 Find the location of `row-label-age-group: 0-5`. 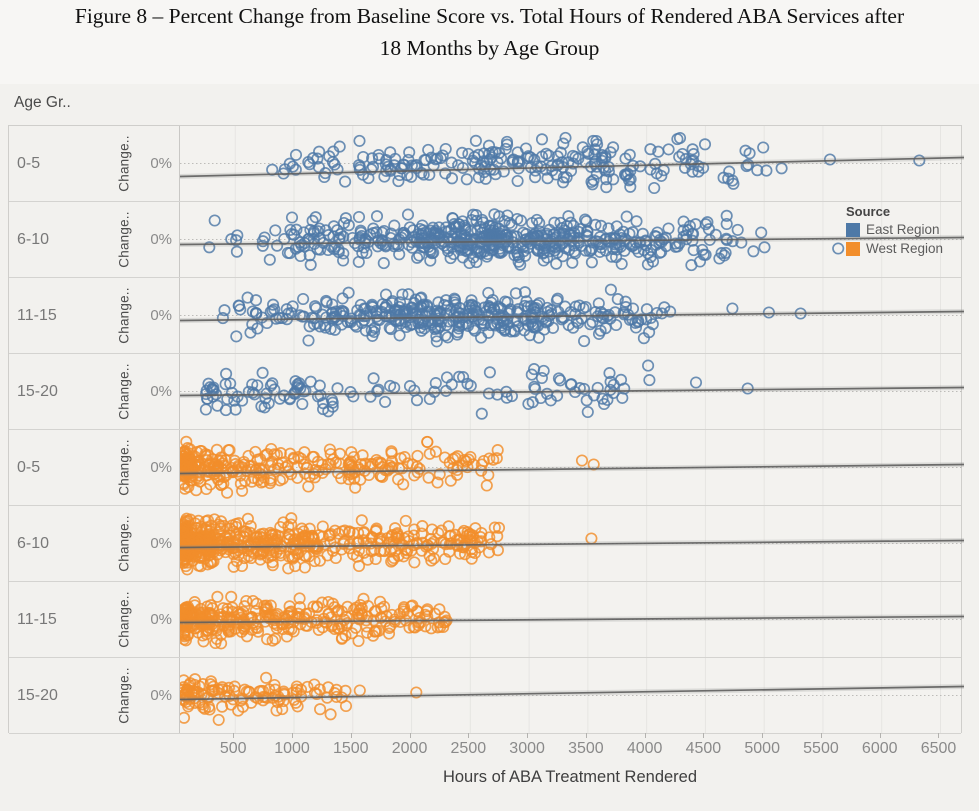

row-label-age-group: 0-5 is located at coordinates (29, 163).